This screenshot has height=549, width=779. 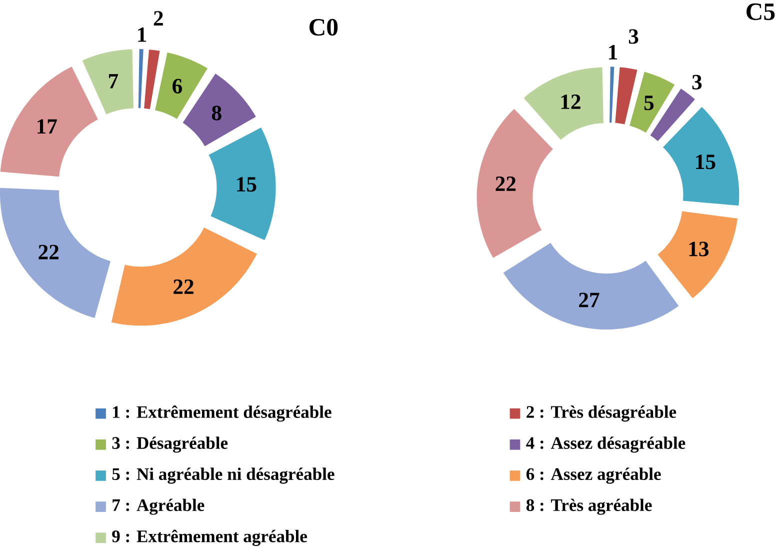 What do you see at coordinates (323, 27) in the screenshot?
I see `chart-title: C0` at bounding box center [323, 27].